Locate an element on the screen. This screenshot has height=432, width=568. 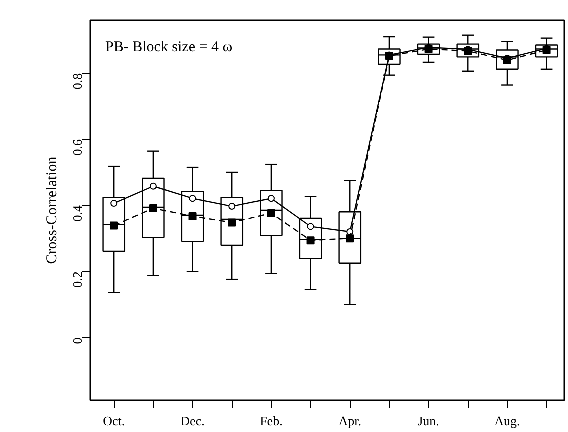
y-tick-label: 0.6 is located at coordinates (77, 147).